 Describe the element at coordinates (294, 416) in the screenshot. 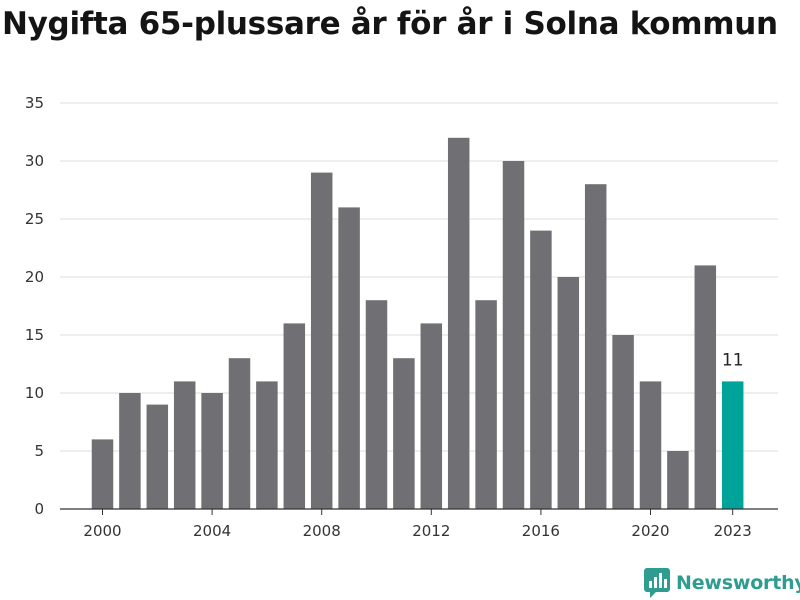

I see `bar-2007` at that location.